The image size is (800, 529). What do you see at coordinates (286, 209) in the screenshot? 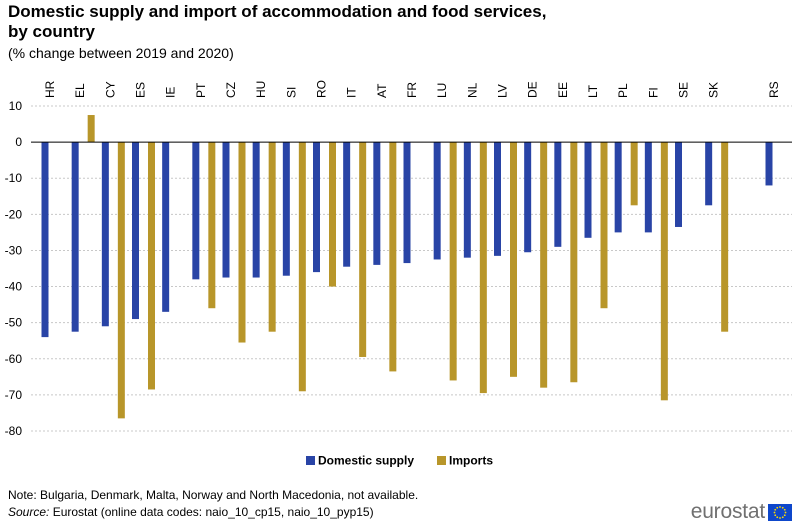
I see `bar-domestic-si` at bounding box center [286, 209].